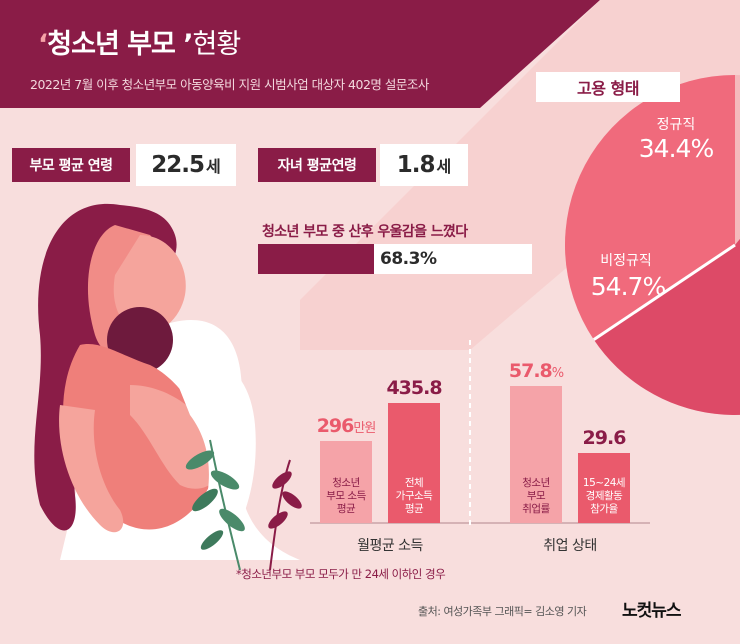 Image resolution: width=740 pixels, height=644 pixels. What do you see at coordinates (178, 165) in the screenshot?
I see `parent-age-value: 22.5` at bounding box center [178, 165].